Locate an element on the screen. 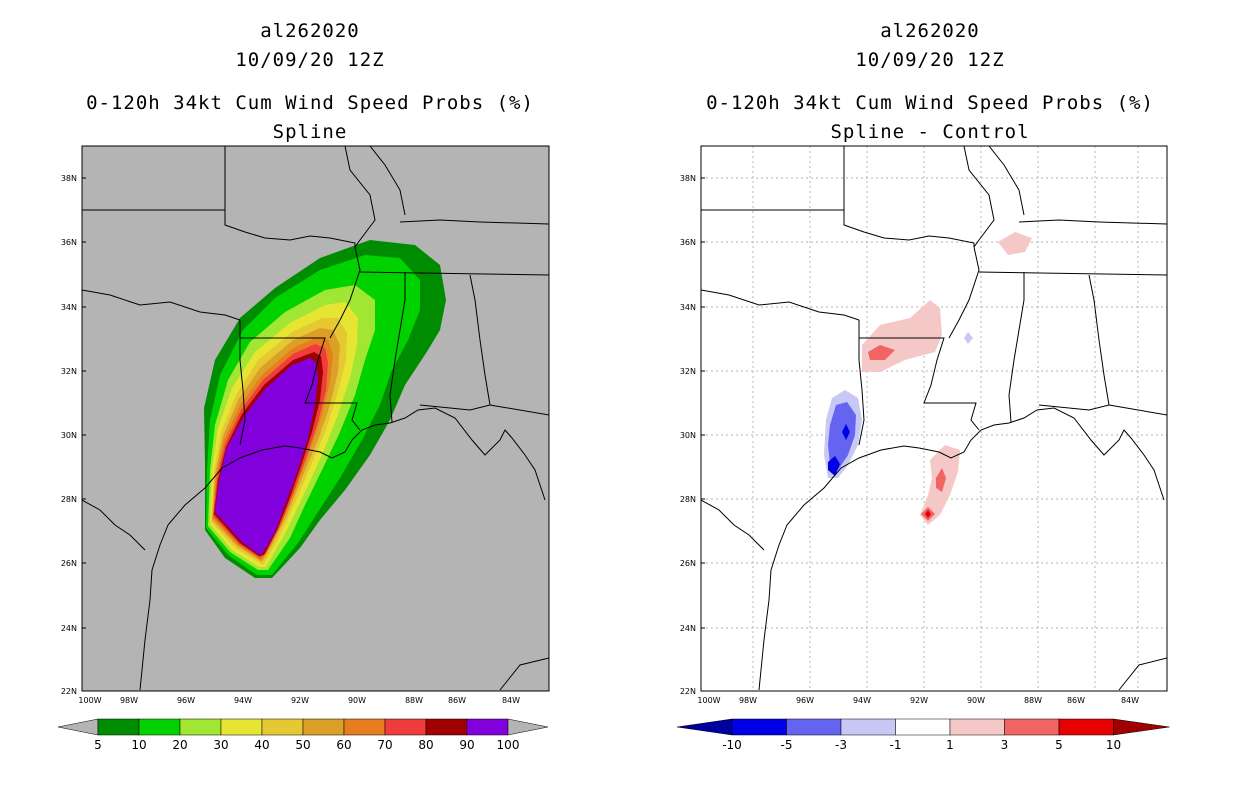 The image size is (1236, 800). colorbar-label: -3 is located at coordinates (841, 745).